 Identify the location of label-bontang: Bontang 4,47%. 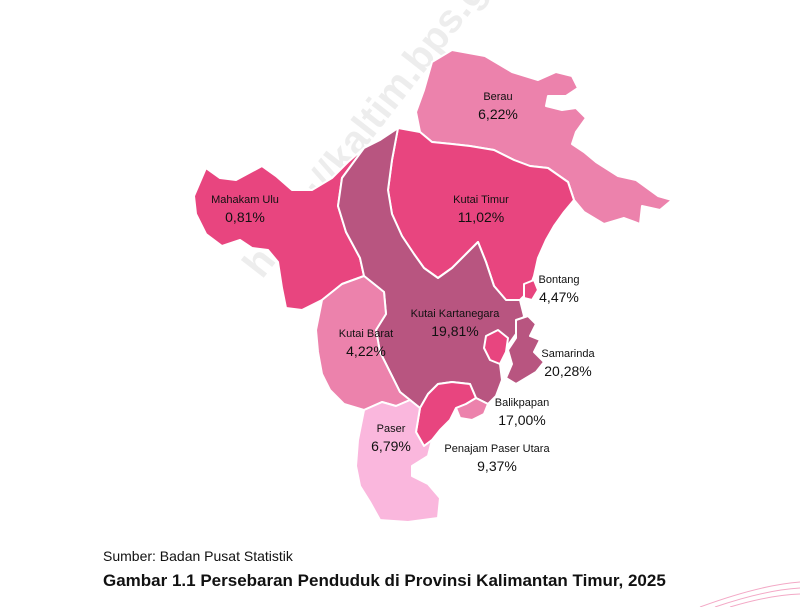
(559, 289).